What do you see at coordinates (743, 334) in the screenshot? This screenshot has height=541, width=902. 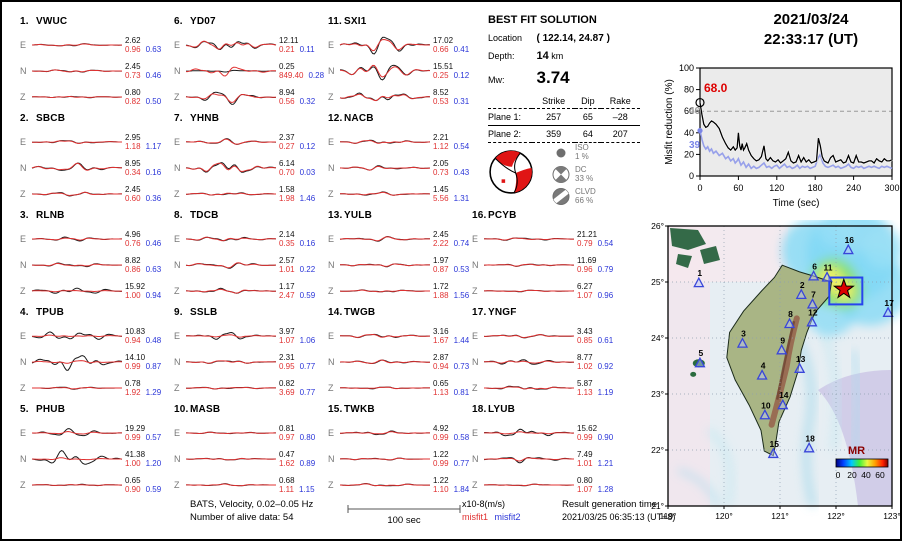 I see `svg-text: 3` at bounding box center [743, 334].